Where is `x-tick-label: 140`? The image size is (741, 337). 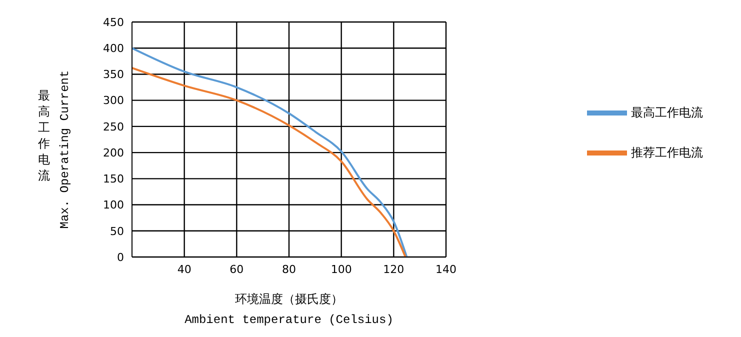
x-tick-label: 140 is located at coordinates (446, 269).